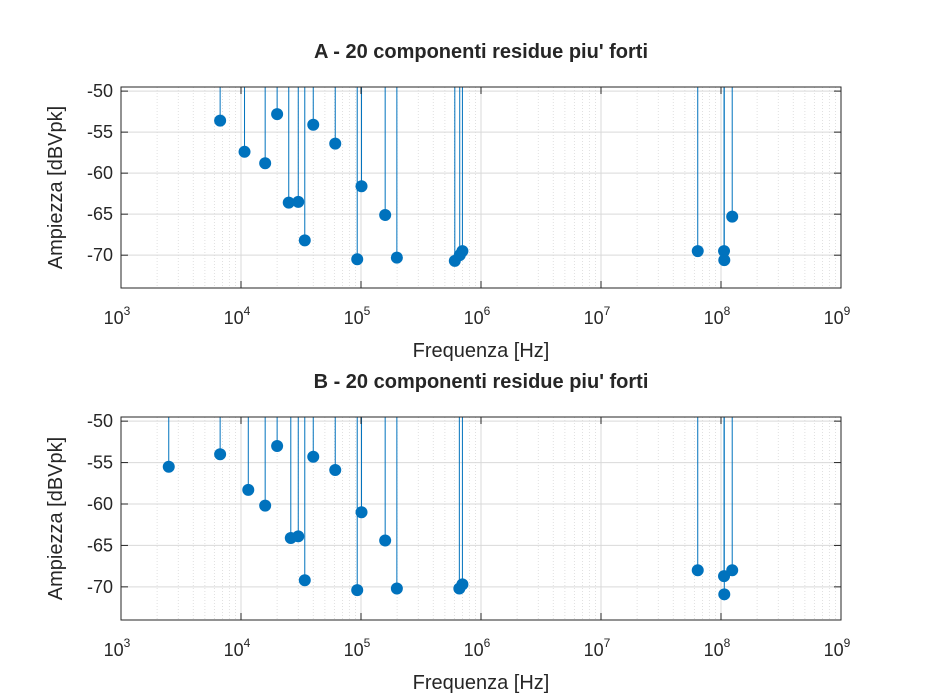  What do you see at coordinates (481, 382) in the screenshot?
I see `chart-title: B - 20 componenti residue piu' forti` at bounding box center [481, 382].